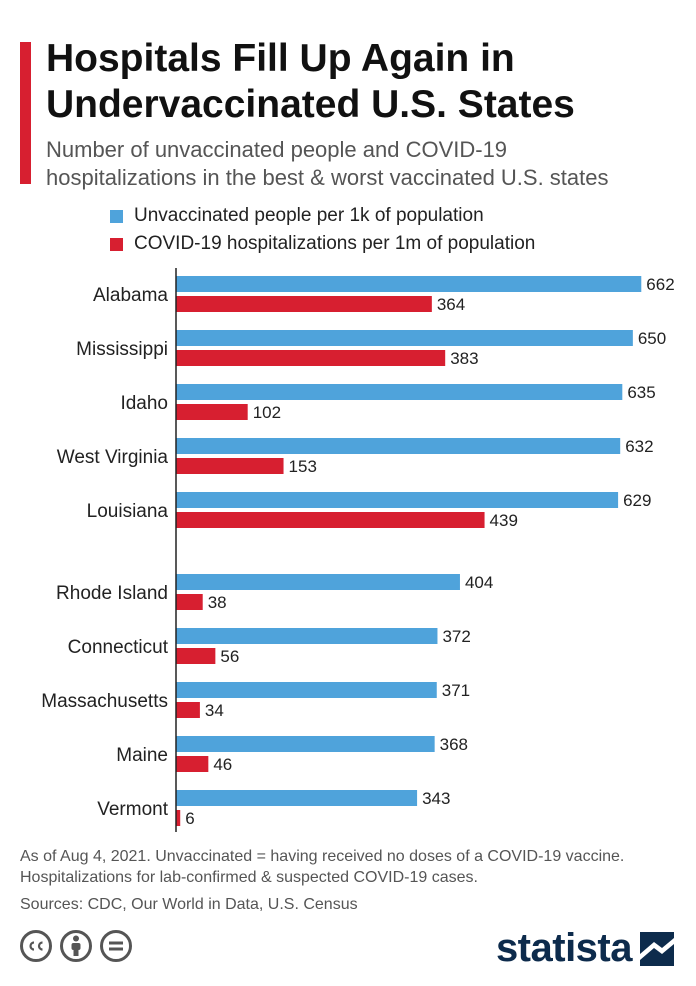 This screenshot has width=696, height=986. Describe the element at coordinates (456, 690) in the screenshot. I see `data-label: 371` at that location.